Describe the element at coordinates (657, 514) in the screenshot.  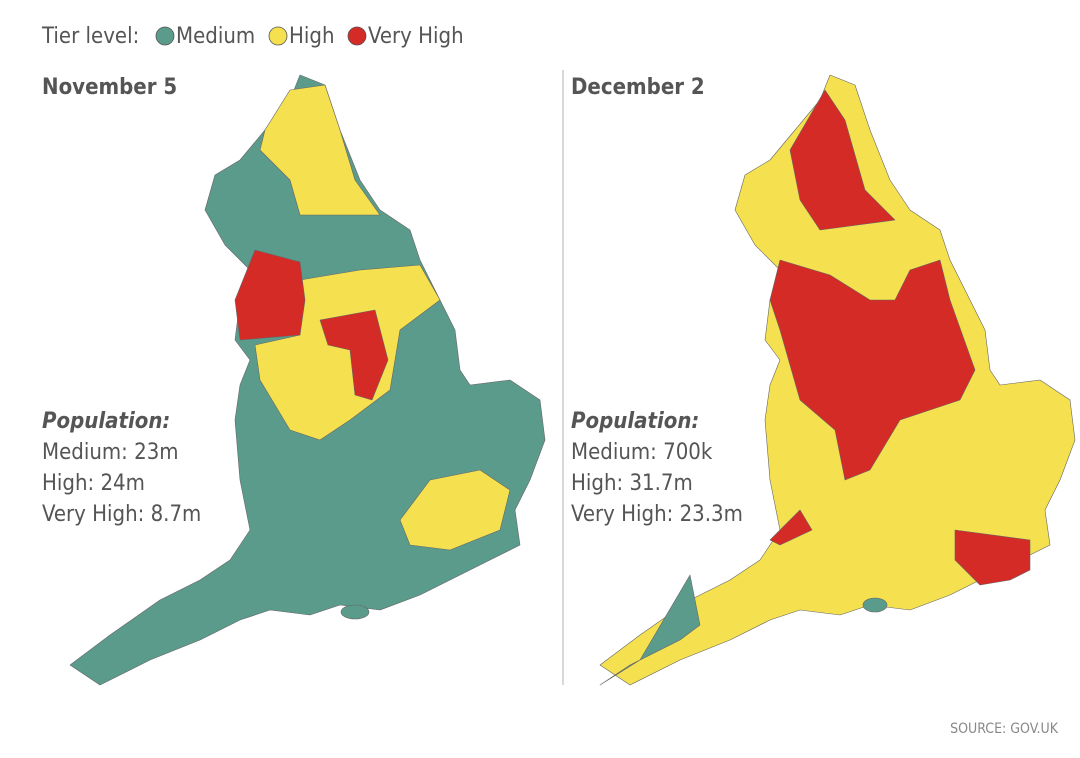
I see `population-line: Very High: 23.3m` at that location.